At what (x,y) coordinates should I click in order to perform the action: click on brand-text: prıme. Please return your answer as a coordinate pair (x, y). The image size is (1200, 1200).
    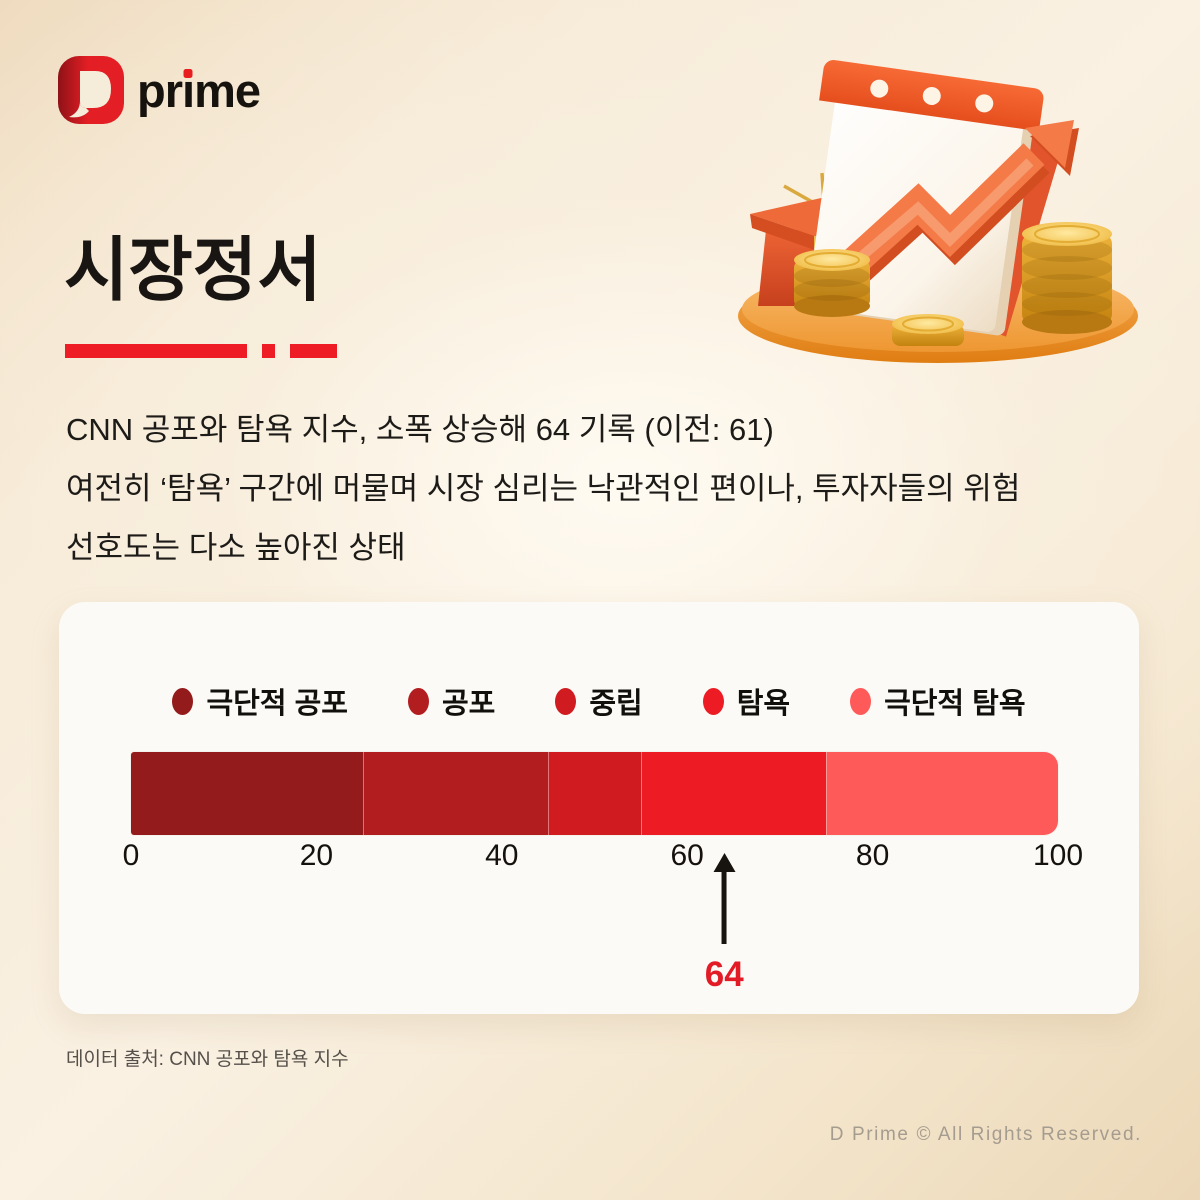
    Looking at the image, I should click on (199, 90).